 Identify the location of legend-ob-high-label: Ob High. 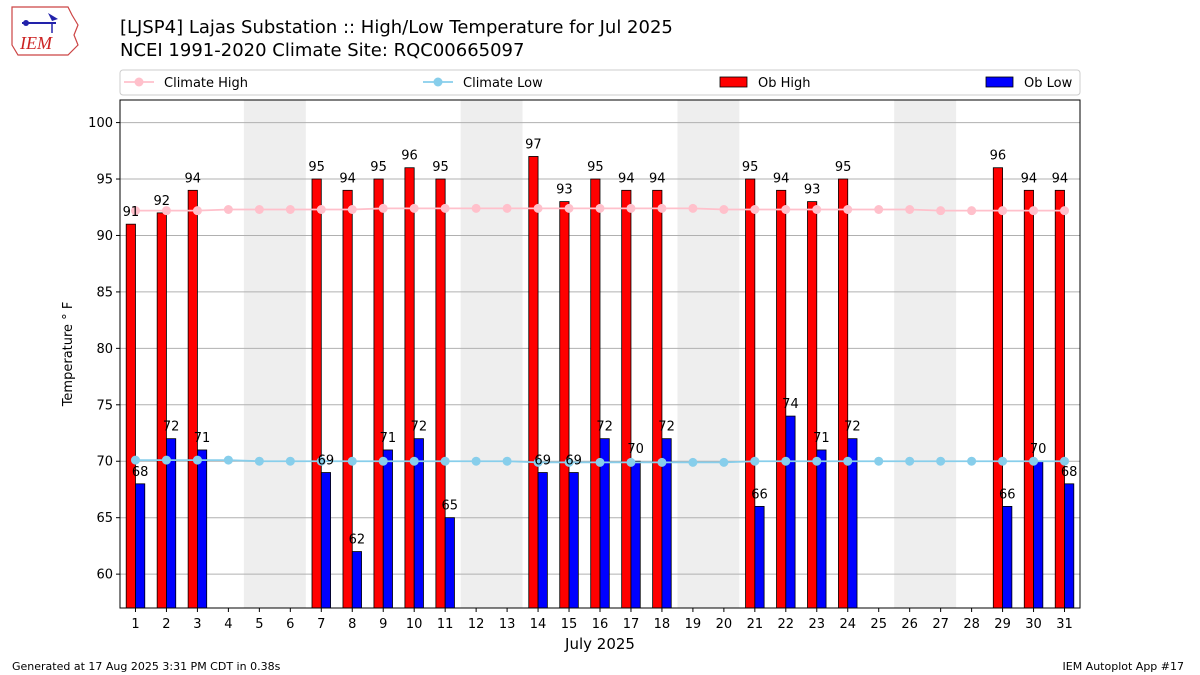
(784, 83).